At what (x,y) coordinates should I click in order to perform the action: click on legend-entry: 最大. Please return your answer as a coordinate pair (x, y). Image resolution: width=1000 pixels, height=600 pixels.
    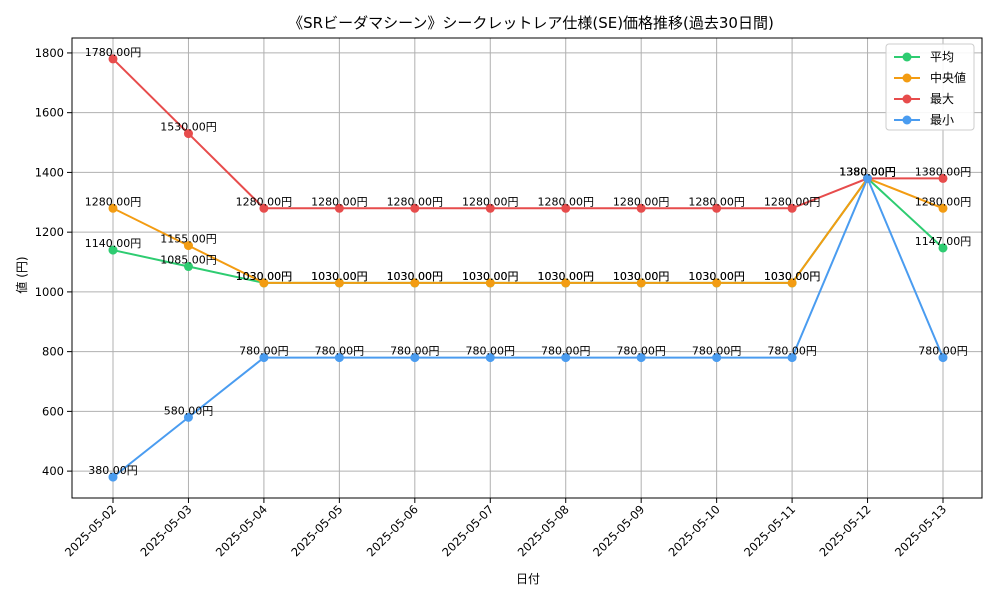
    Looking at the image, I should click on (942, 99).